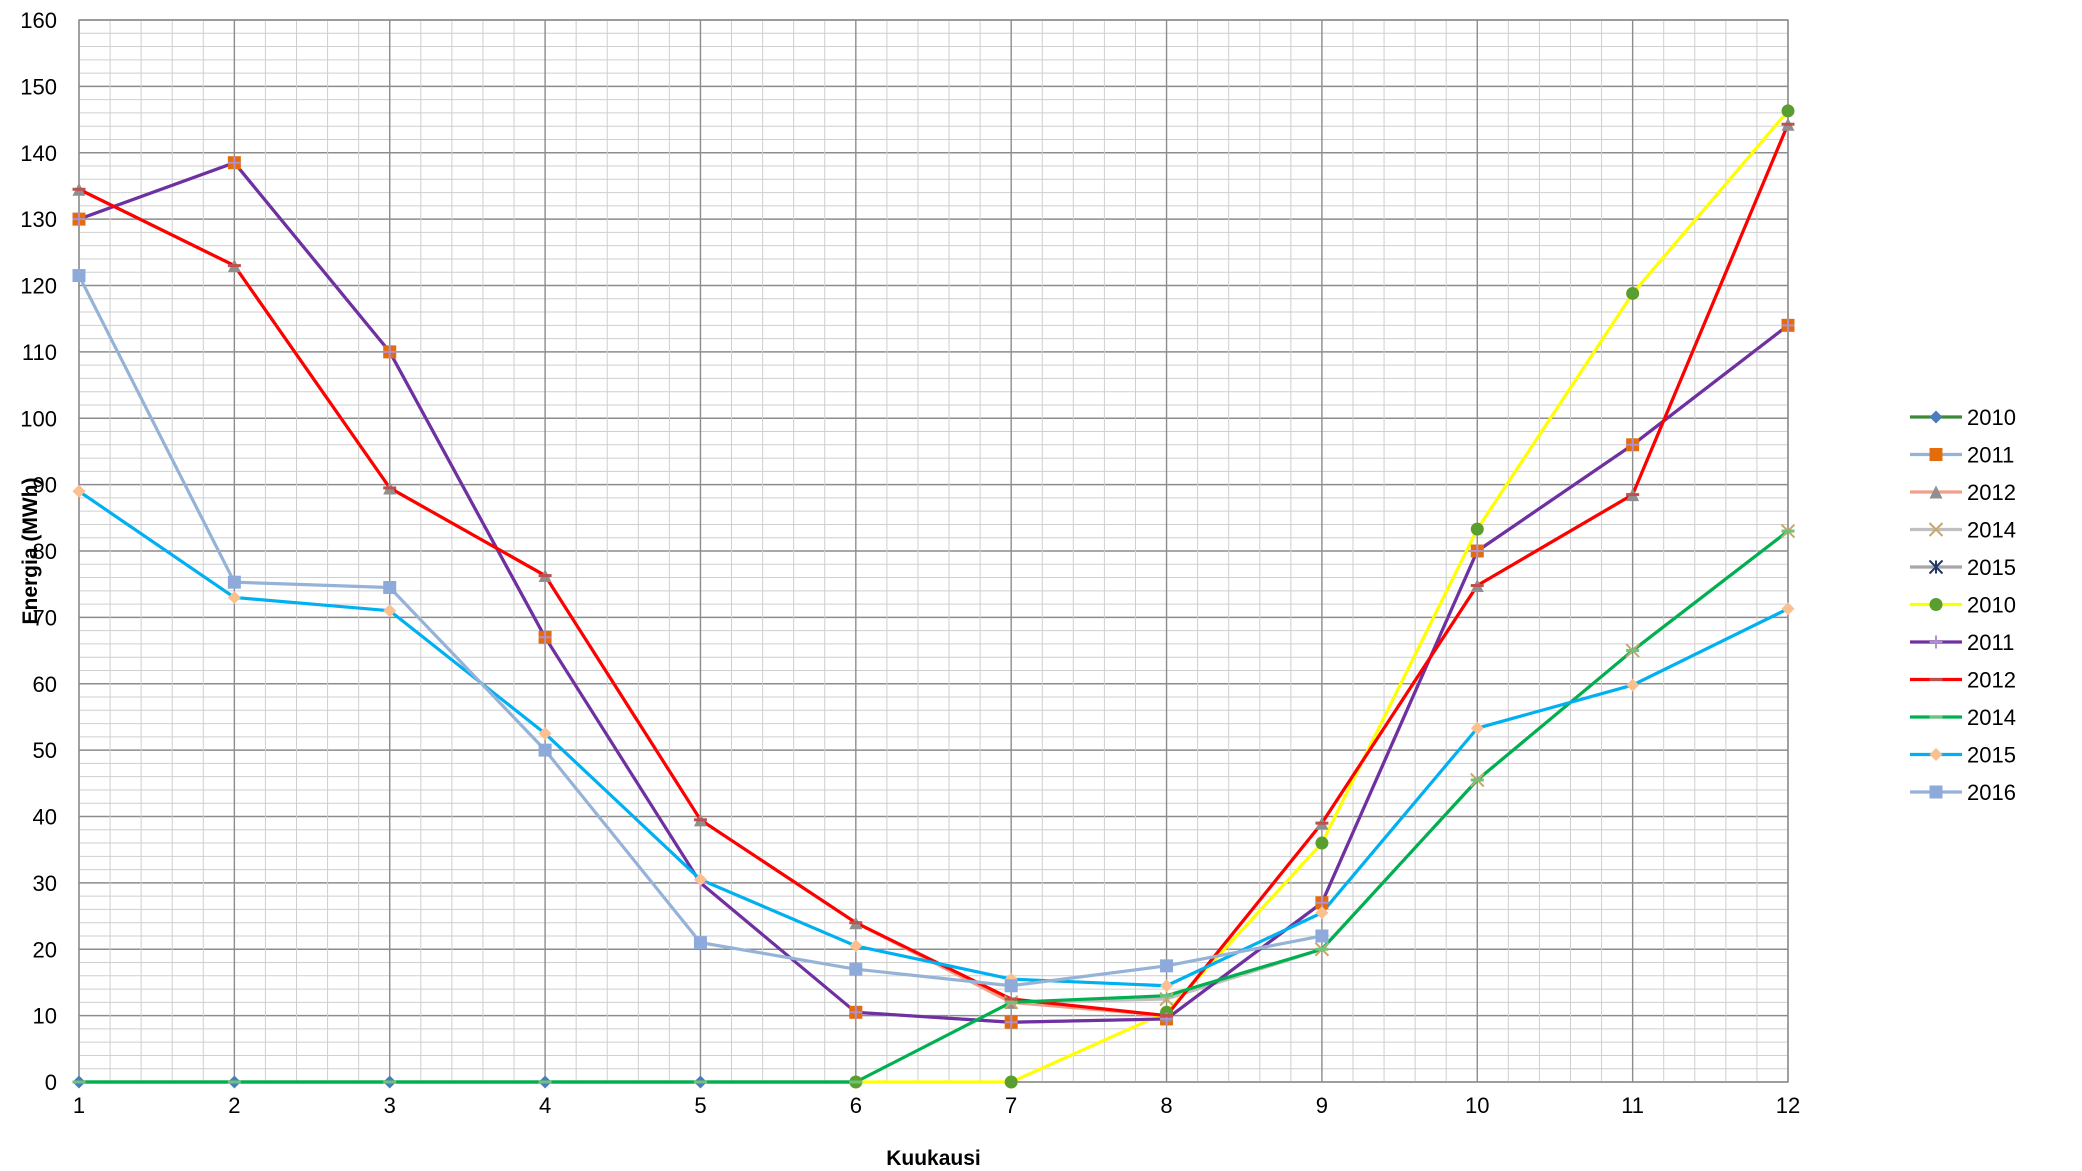 This screenshot has height=1171, width=2082. I want to click on x-tick-label: 10, so click(1477, 1105).